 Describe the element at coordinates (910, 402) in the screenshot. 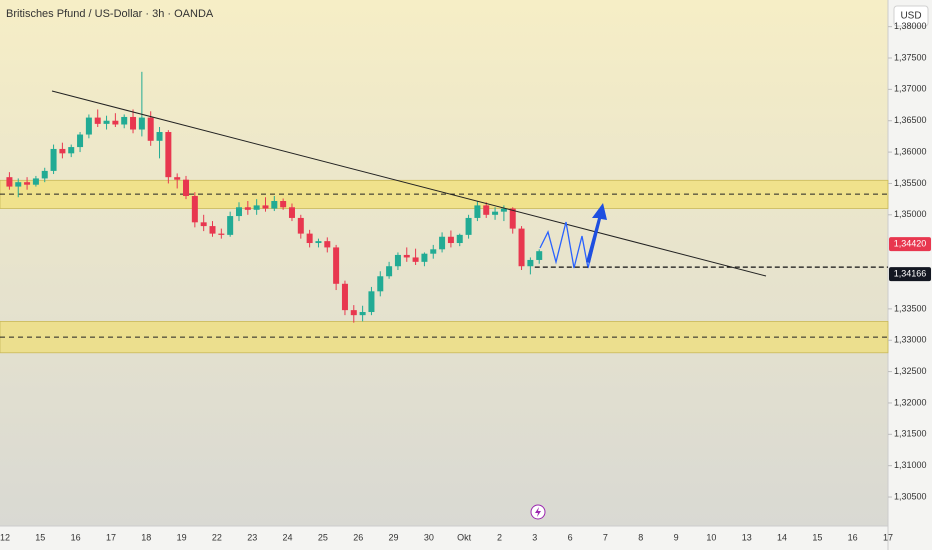

I see `y-tick-label: 1,32000` at that location.